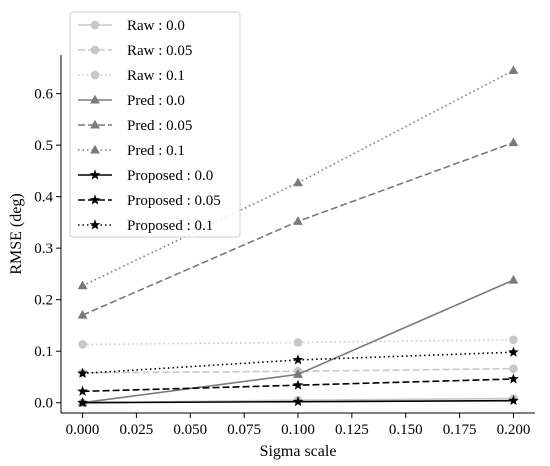  Describe the element at coordinates (43, 301) in the screenshot. I see `y-tick-label: 0.2` at that location.